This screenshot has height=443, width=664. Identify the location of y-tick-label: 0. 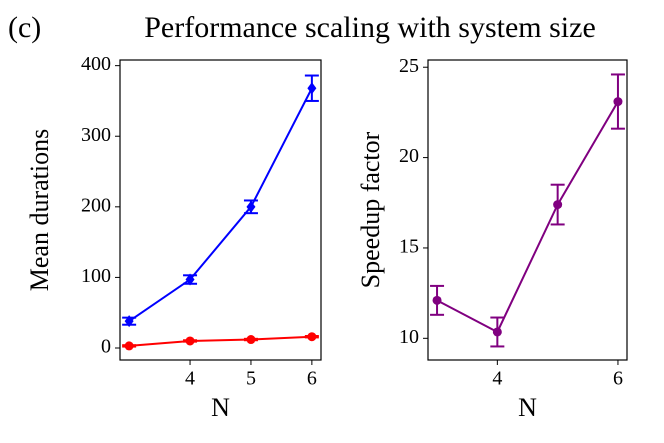
(106, 347).